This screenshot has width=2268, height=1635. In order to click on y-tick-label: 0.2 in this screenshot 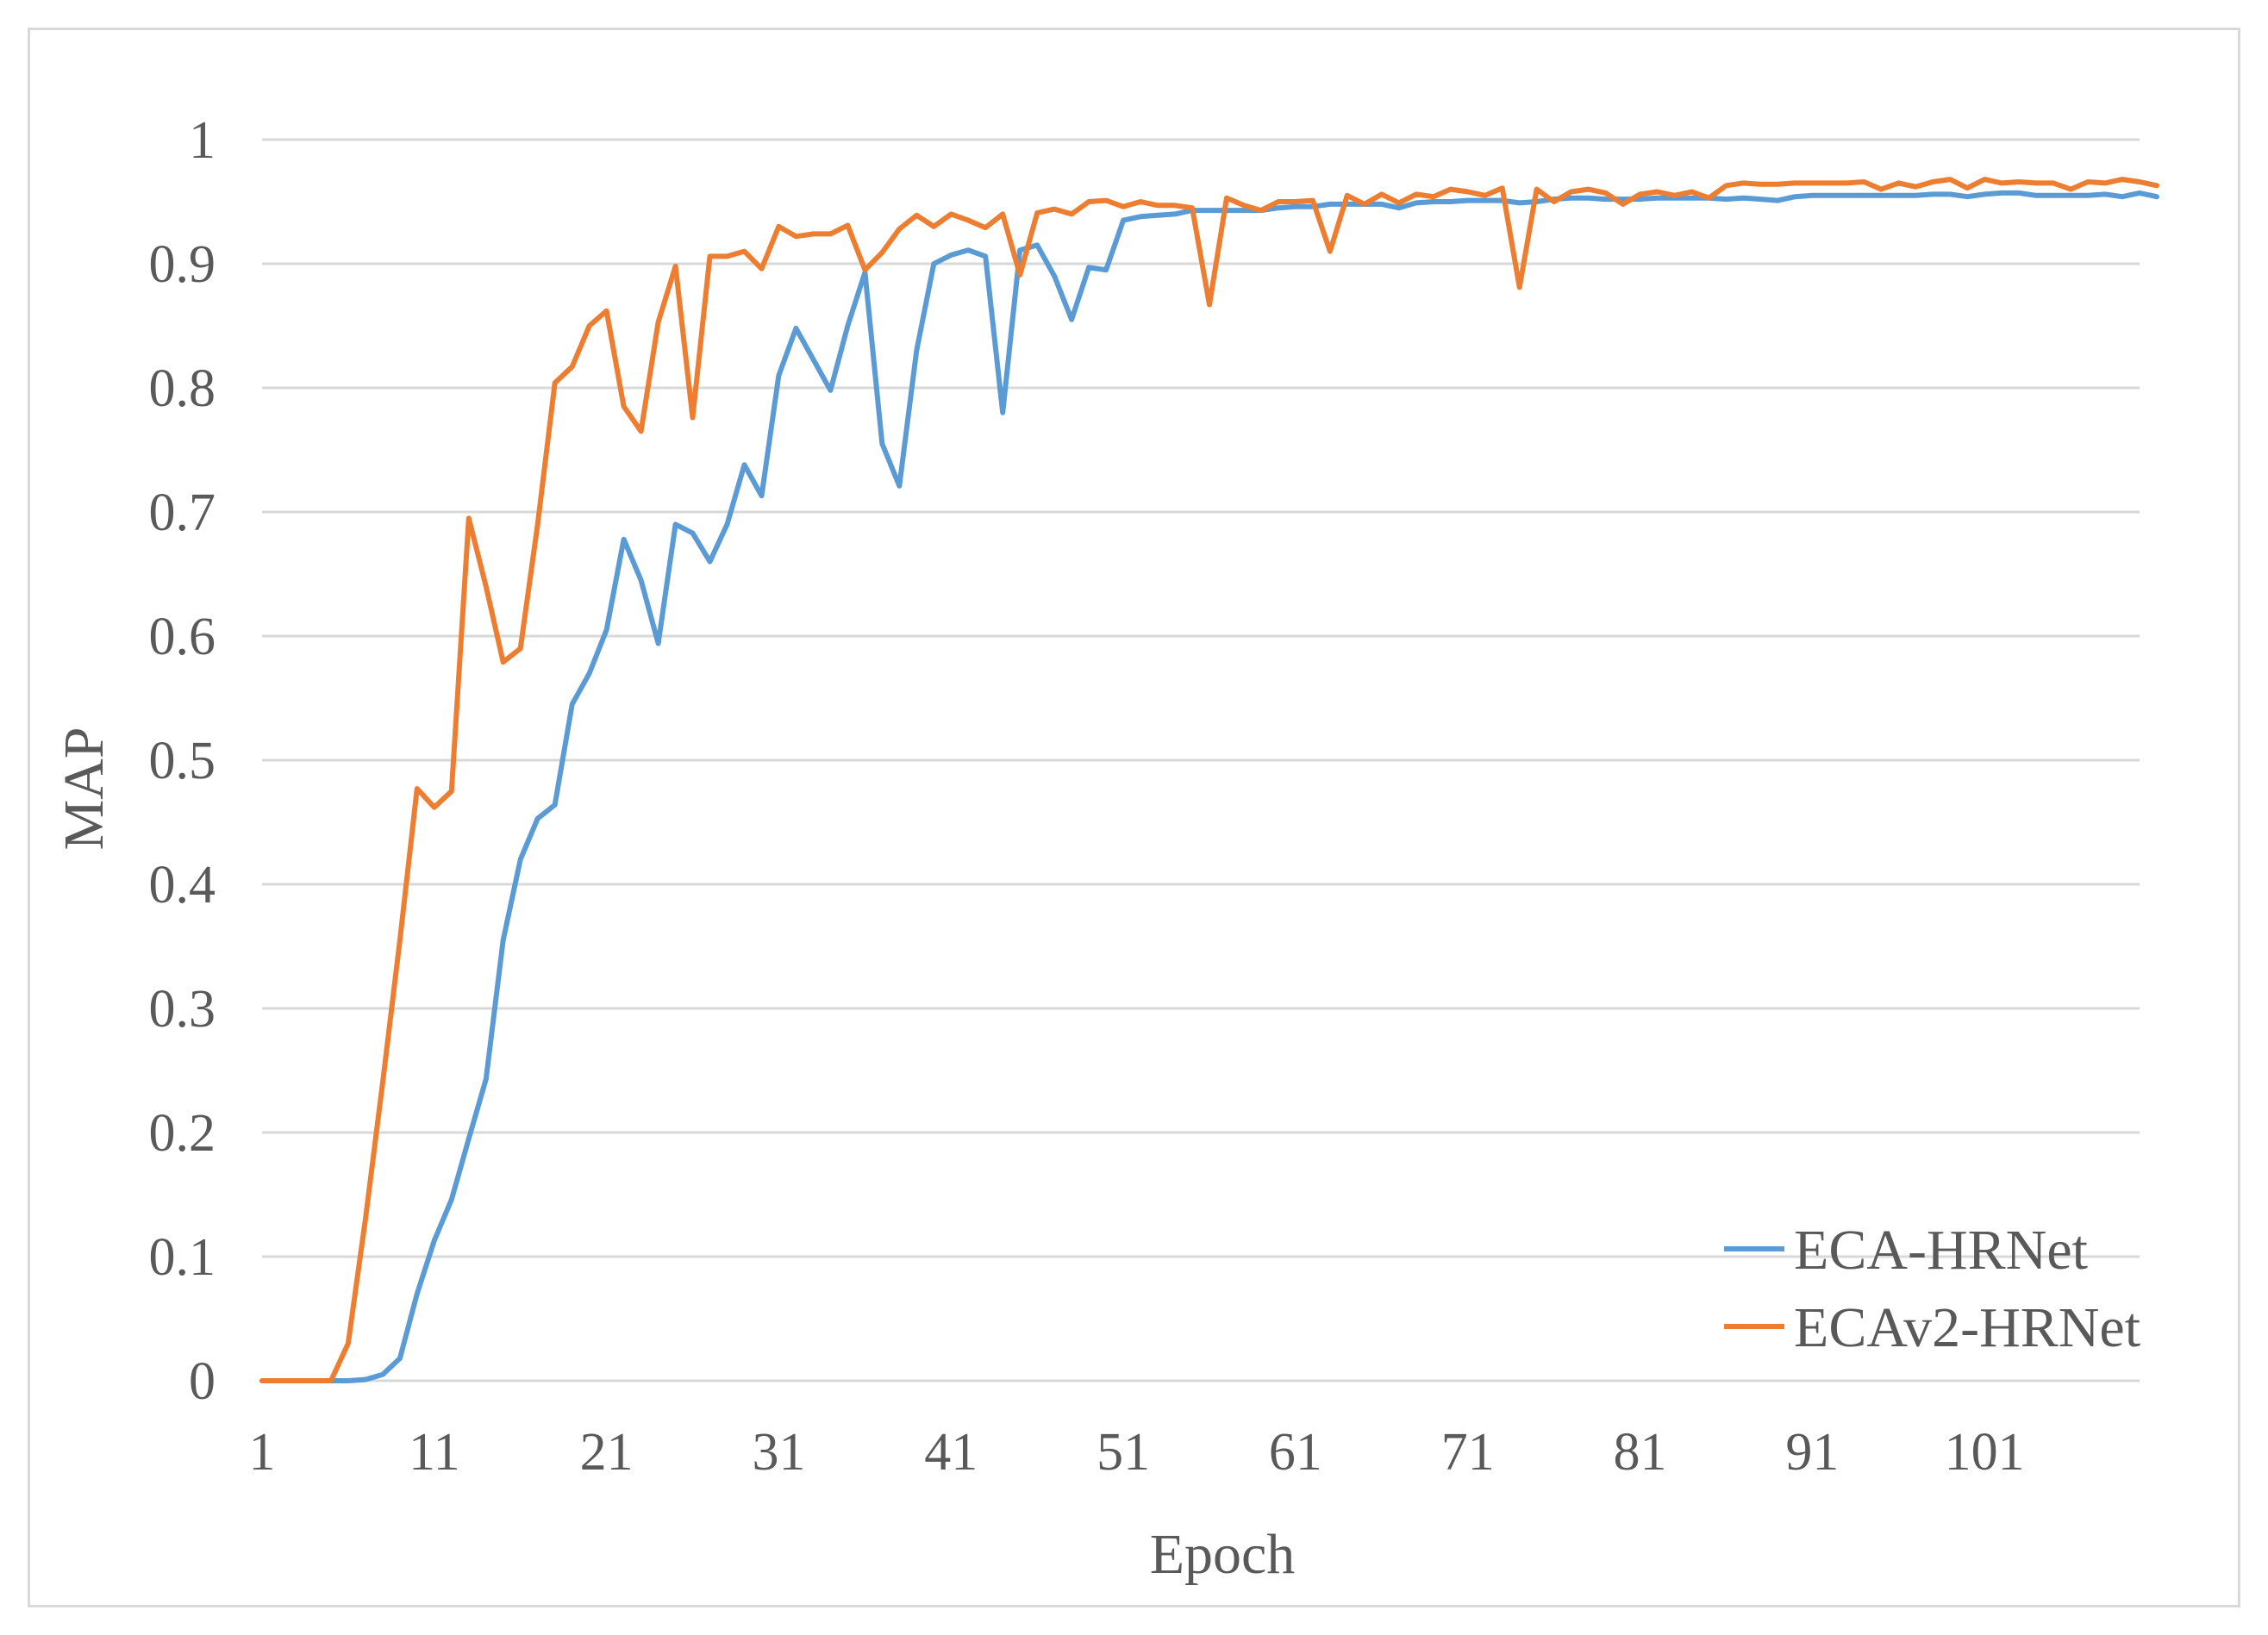, I will do `click(182, 1133)`.